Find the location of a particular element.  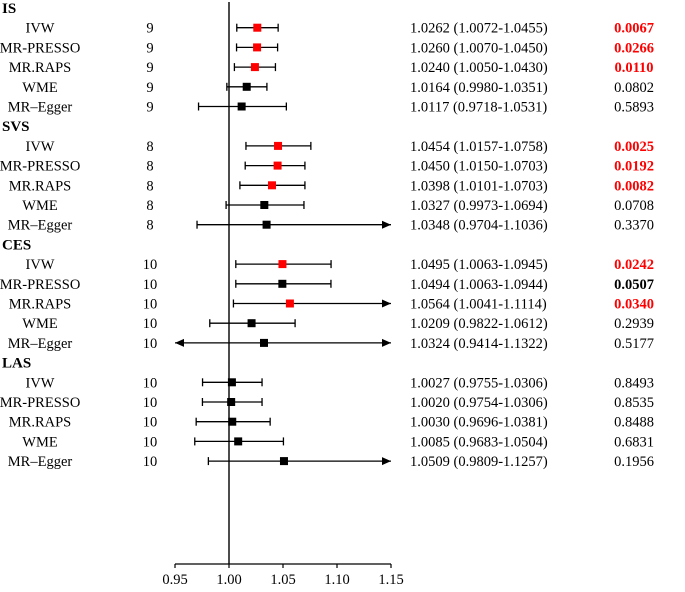

group-label: SVS is located at coordinates (16, 127).